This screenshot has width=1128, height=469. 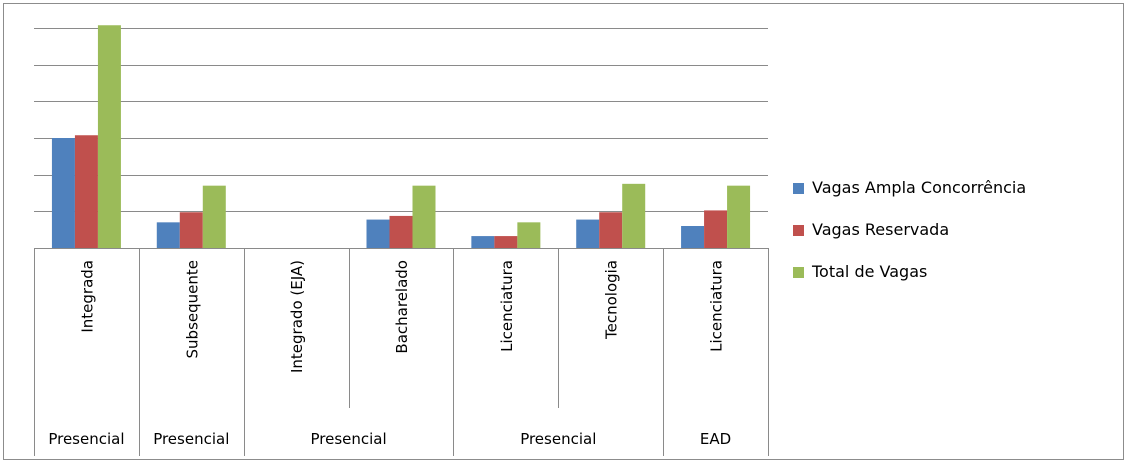 I want to click on x-group-label: EAD, so click(x=715, y=439).